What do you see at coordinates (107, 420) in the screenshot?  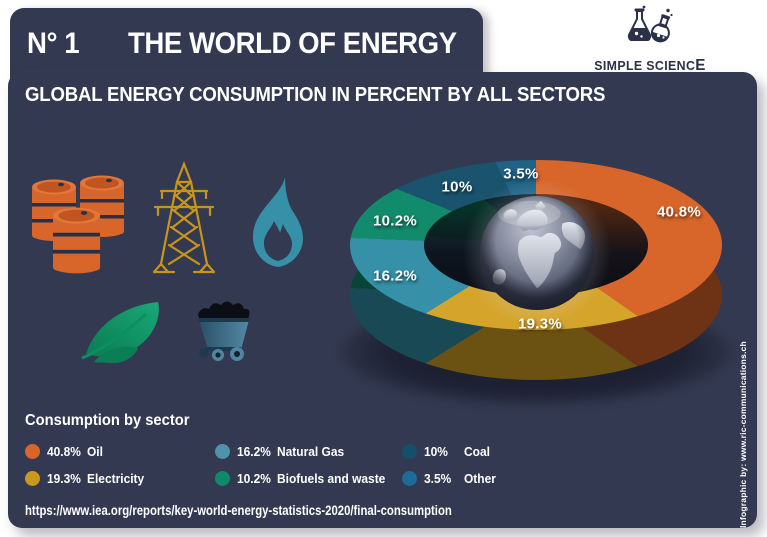 I see `legend-title: Consumption by sector` at bounding box center [107, 420].